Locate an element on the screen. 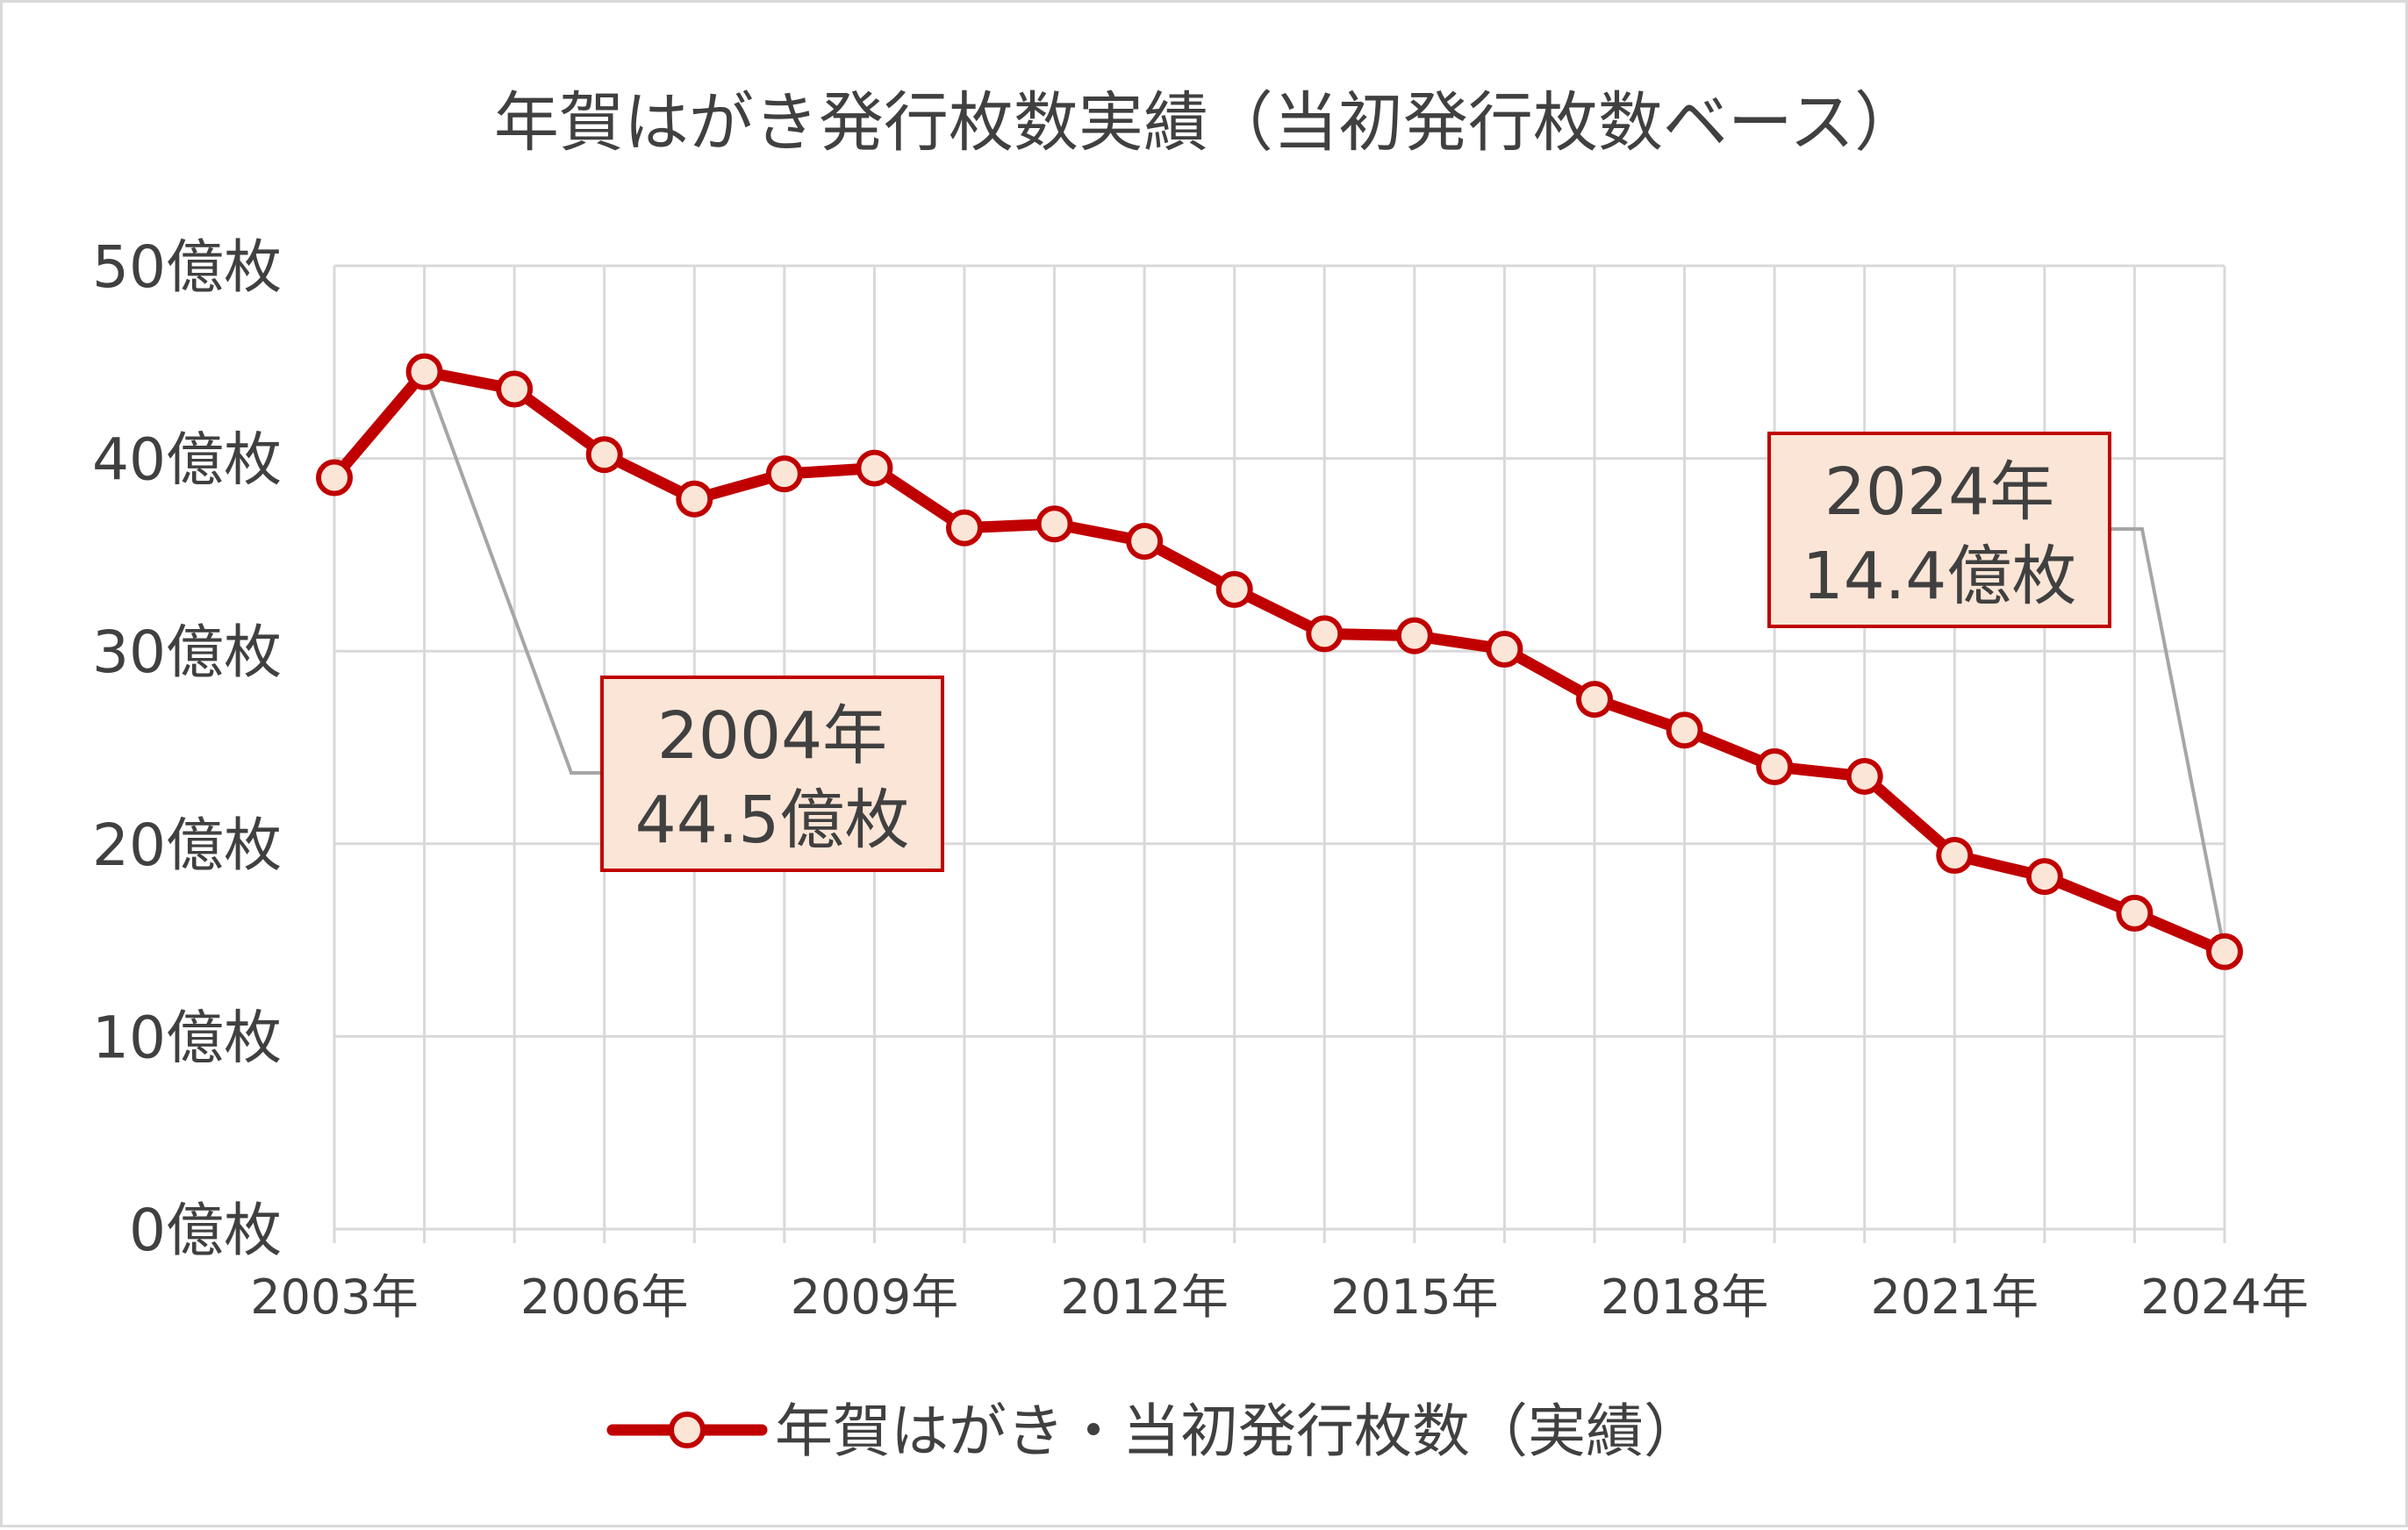 This screenshot has width=2408, height=1530. legend: 年賀はがき・当初発行枚数（実績） is located at coordinates (1154, 1431).